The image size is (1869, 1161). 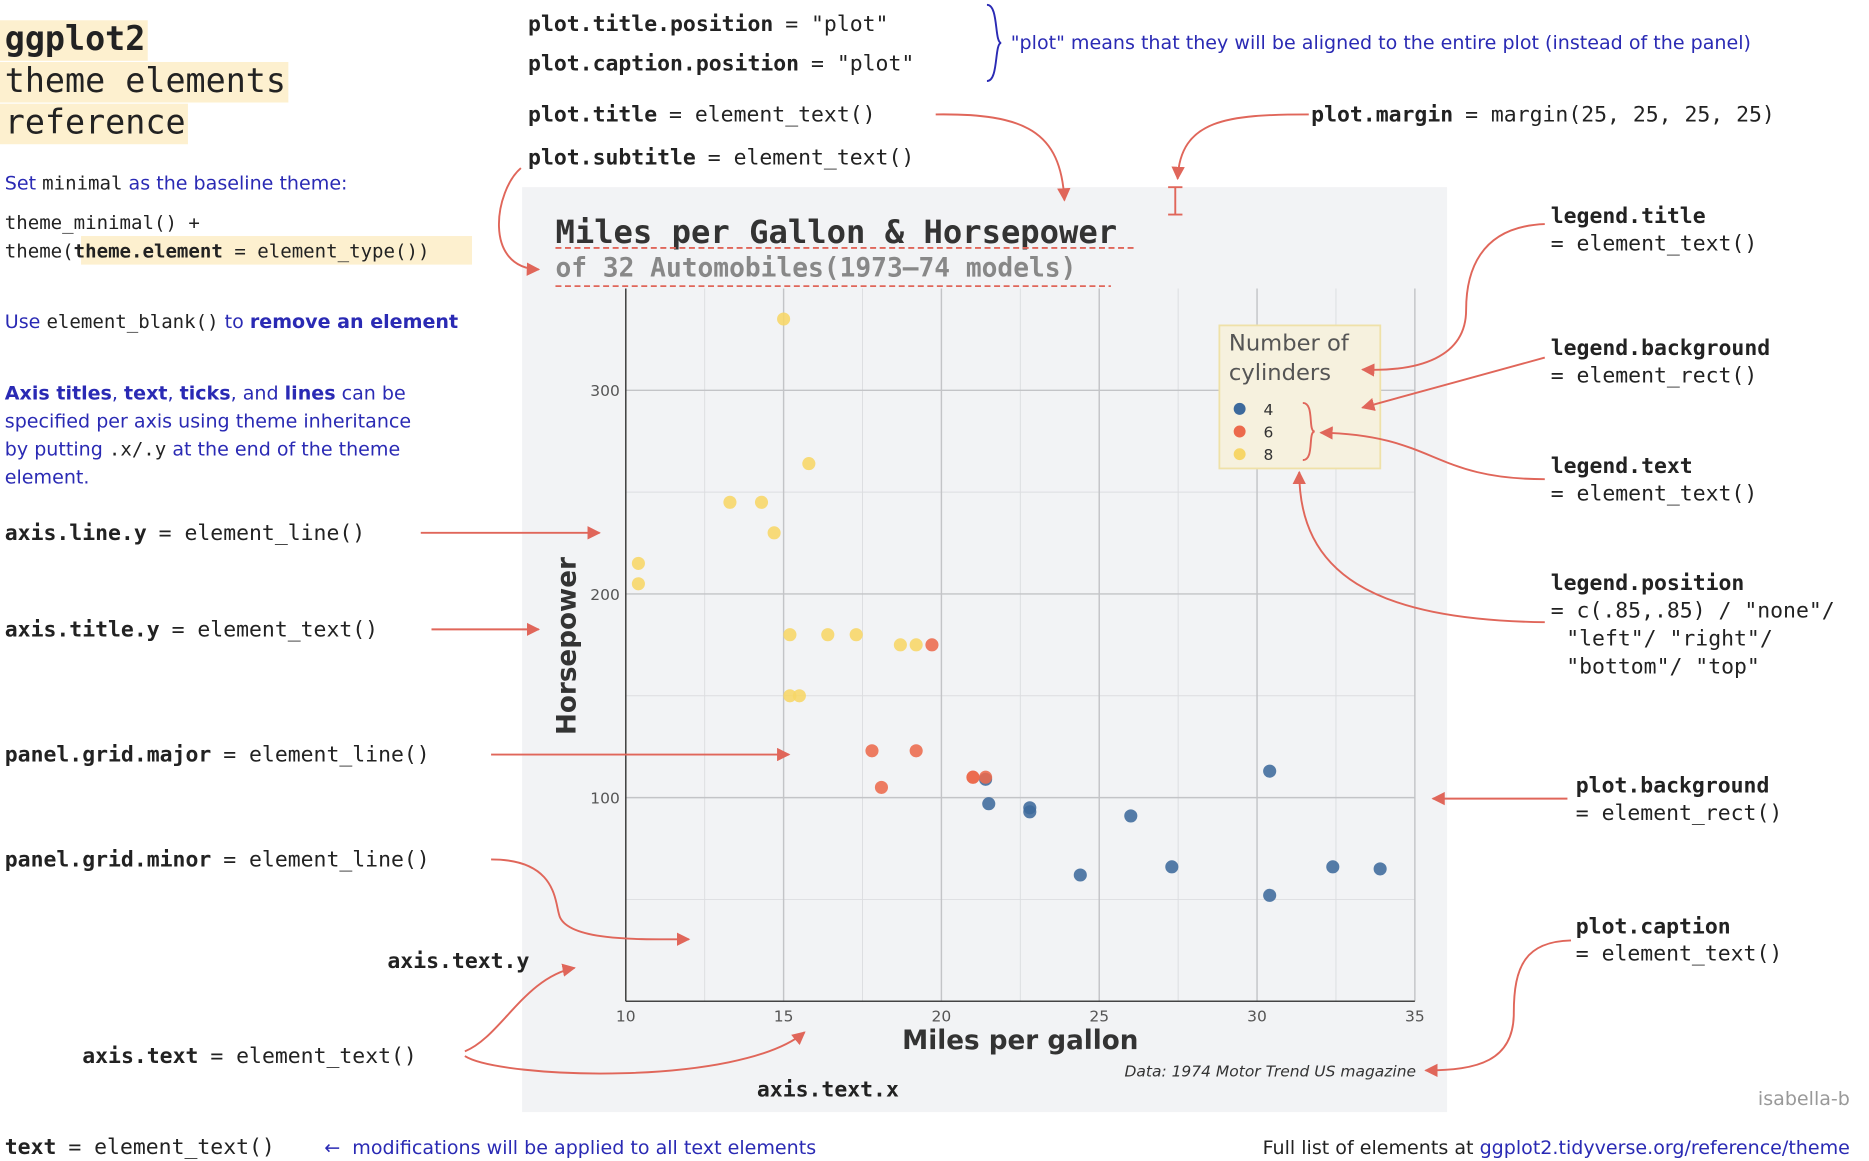 What do you see at coordinates (137, 449) in the screenshot?
I see `text-segment: .x/.y` at bounding box center [137, 449].